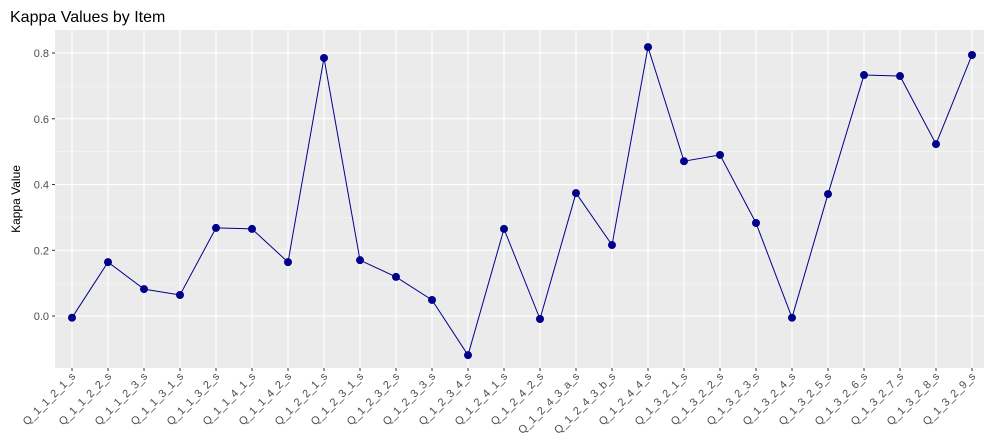 Image resolution: width=984 pixels, height=440 pixels. Describe the element at coordinates (16, 199) in the screenshot. I see `y-axis-label: Kappa Value` at that location.